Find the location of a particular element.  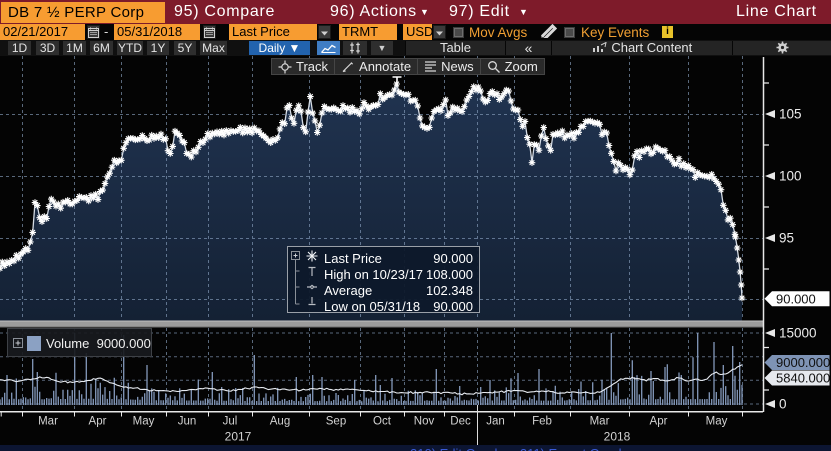

svg-text: 5840.000 is located at coordinates (803, 378).